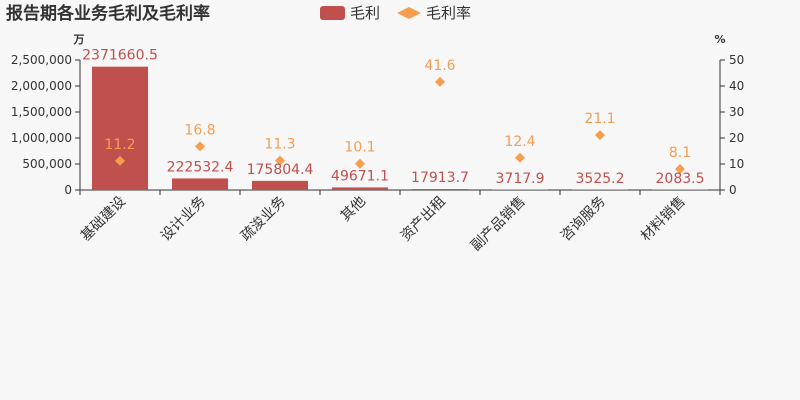  Describe the element at coordinates (79, 39) in the screenshot. I see `y-left-unit: 万` at that location.